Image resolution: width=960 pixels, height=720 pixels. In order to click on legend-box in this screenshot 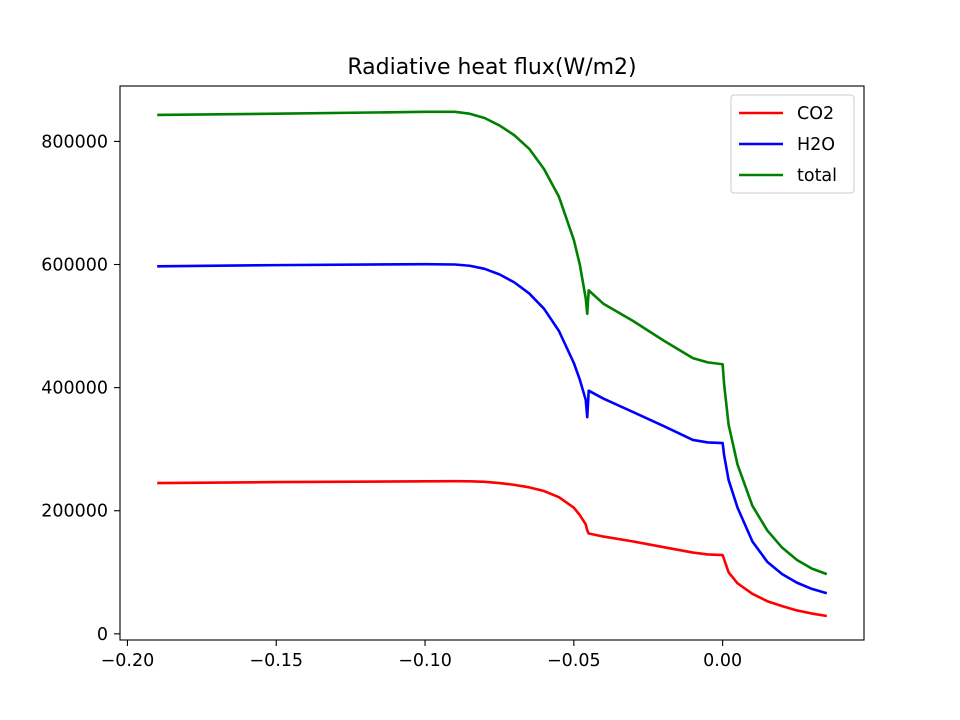, I will do `click(792, 144)`.